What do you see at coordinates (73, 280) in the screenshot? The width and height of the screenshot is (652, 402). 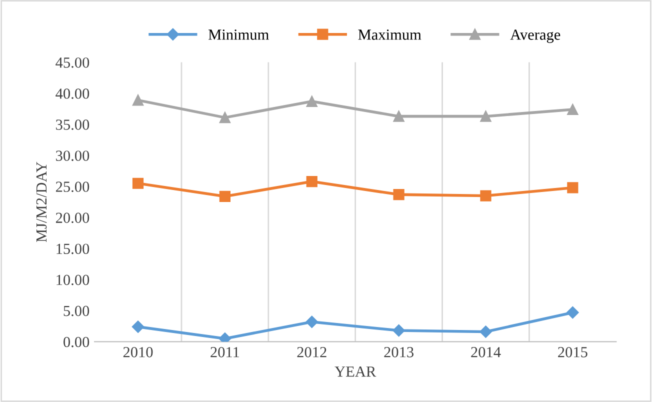 I see `y-tick-label: 10.00` at bounding box center [73, 280].